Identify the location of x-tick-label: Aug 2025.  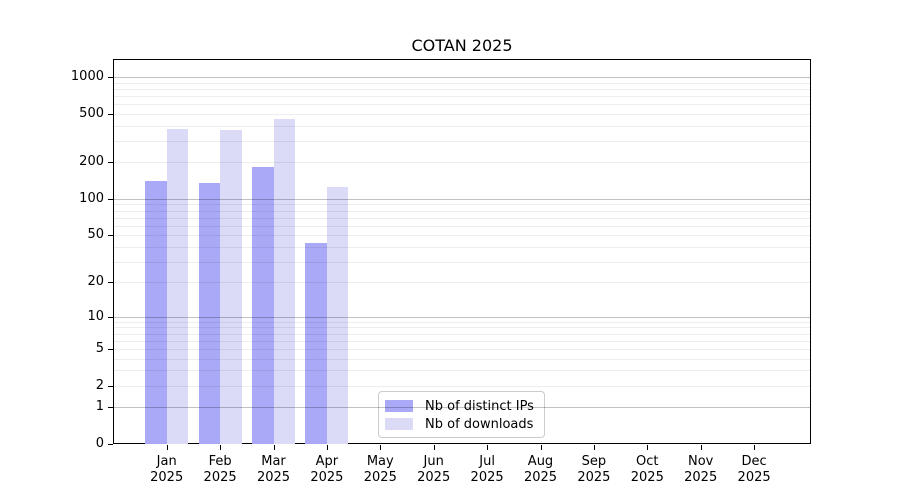
(540, 469).